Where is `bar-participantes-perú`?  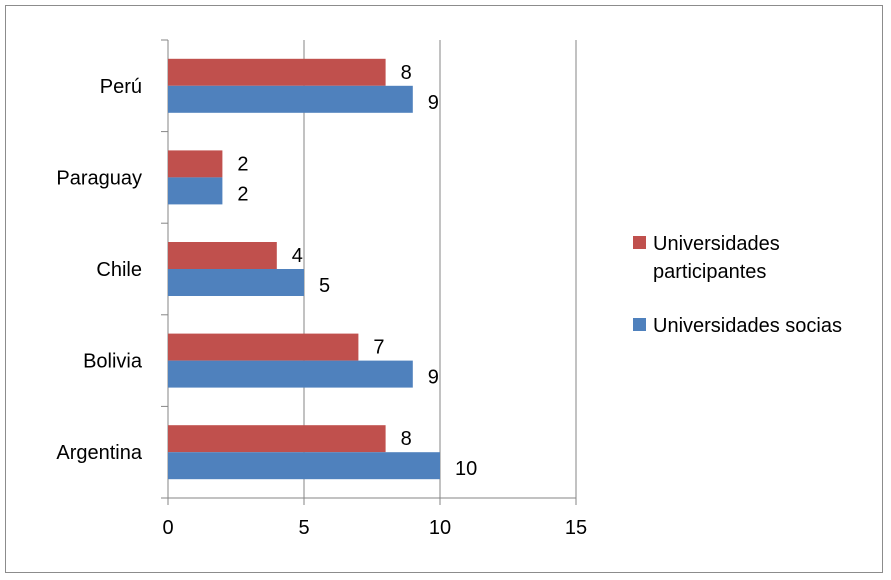 bar-participantes-perú is located at coordinates (277, 72).